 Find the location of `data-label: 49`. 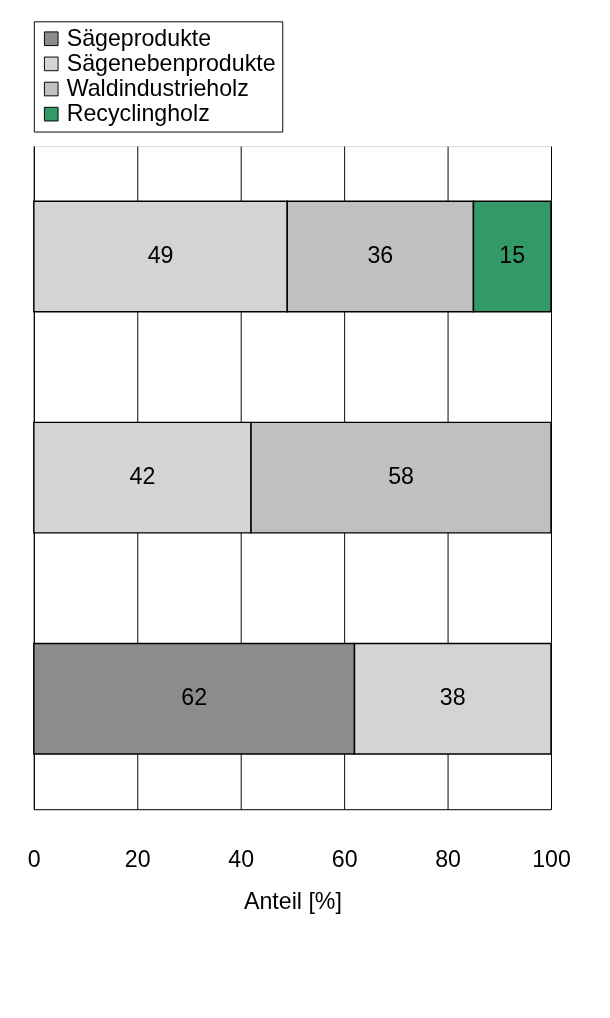

data-label: 49 is located at coordinates (160, 255).